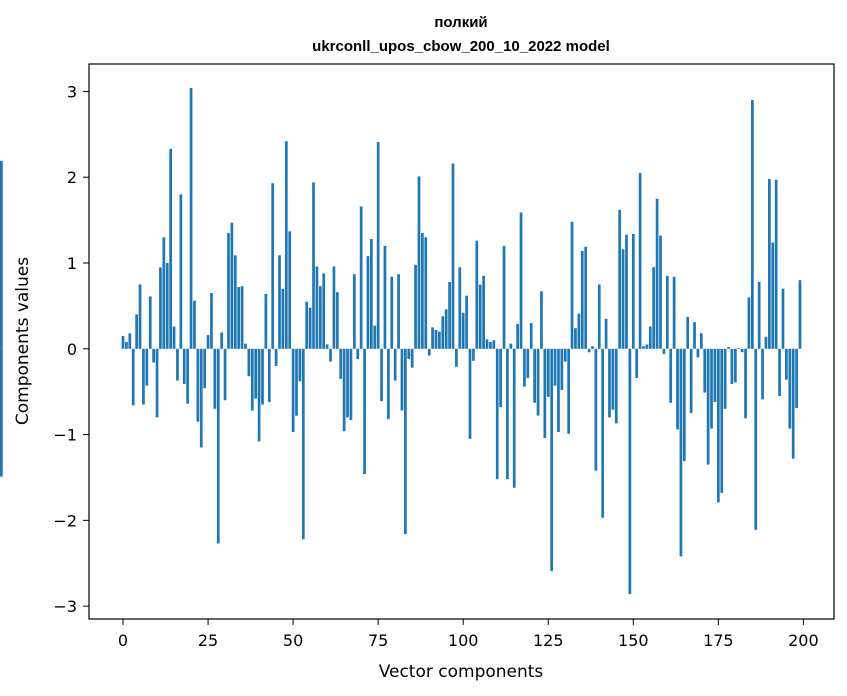  I want to click on chart-title: полкий, so click(460, 22).